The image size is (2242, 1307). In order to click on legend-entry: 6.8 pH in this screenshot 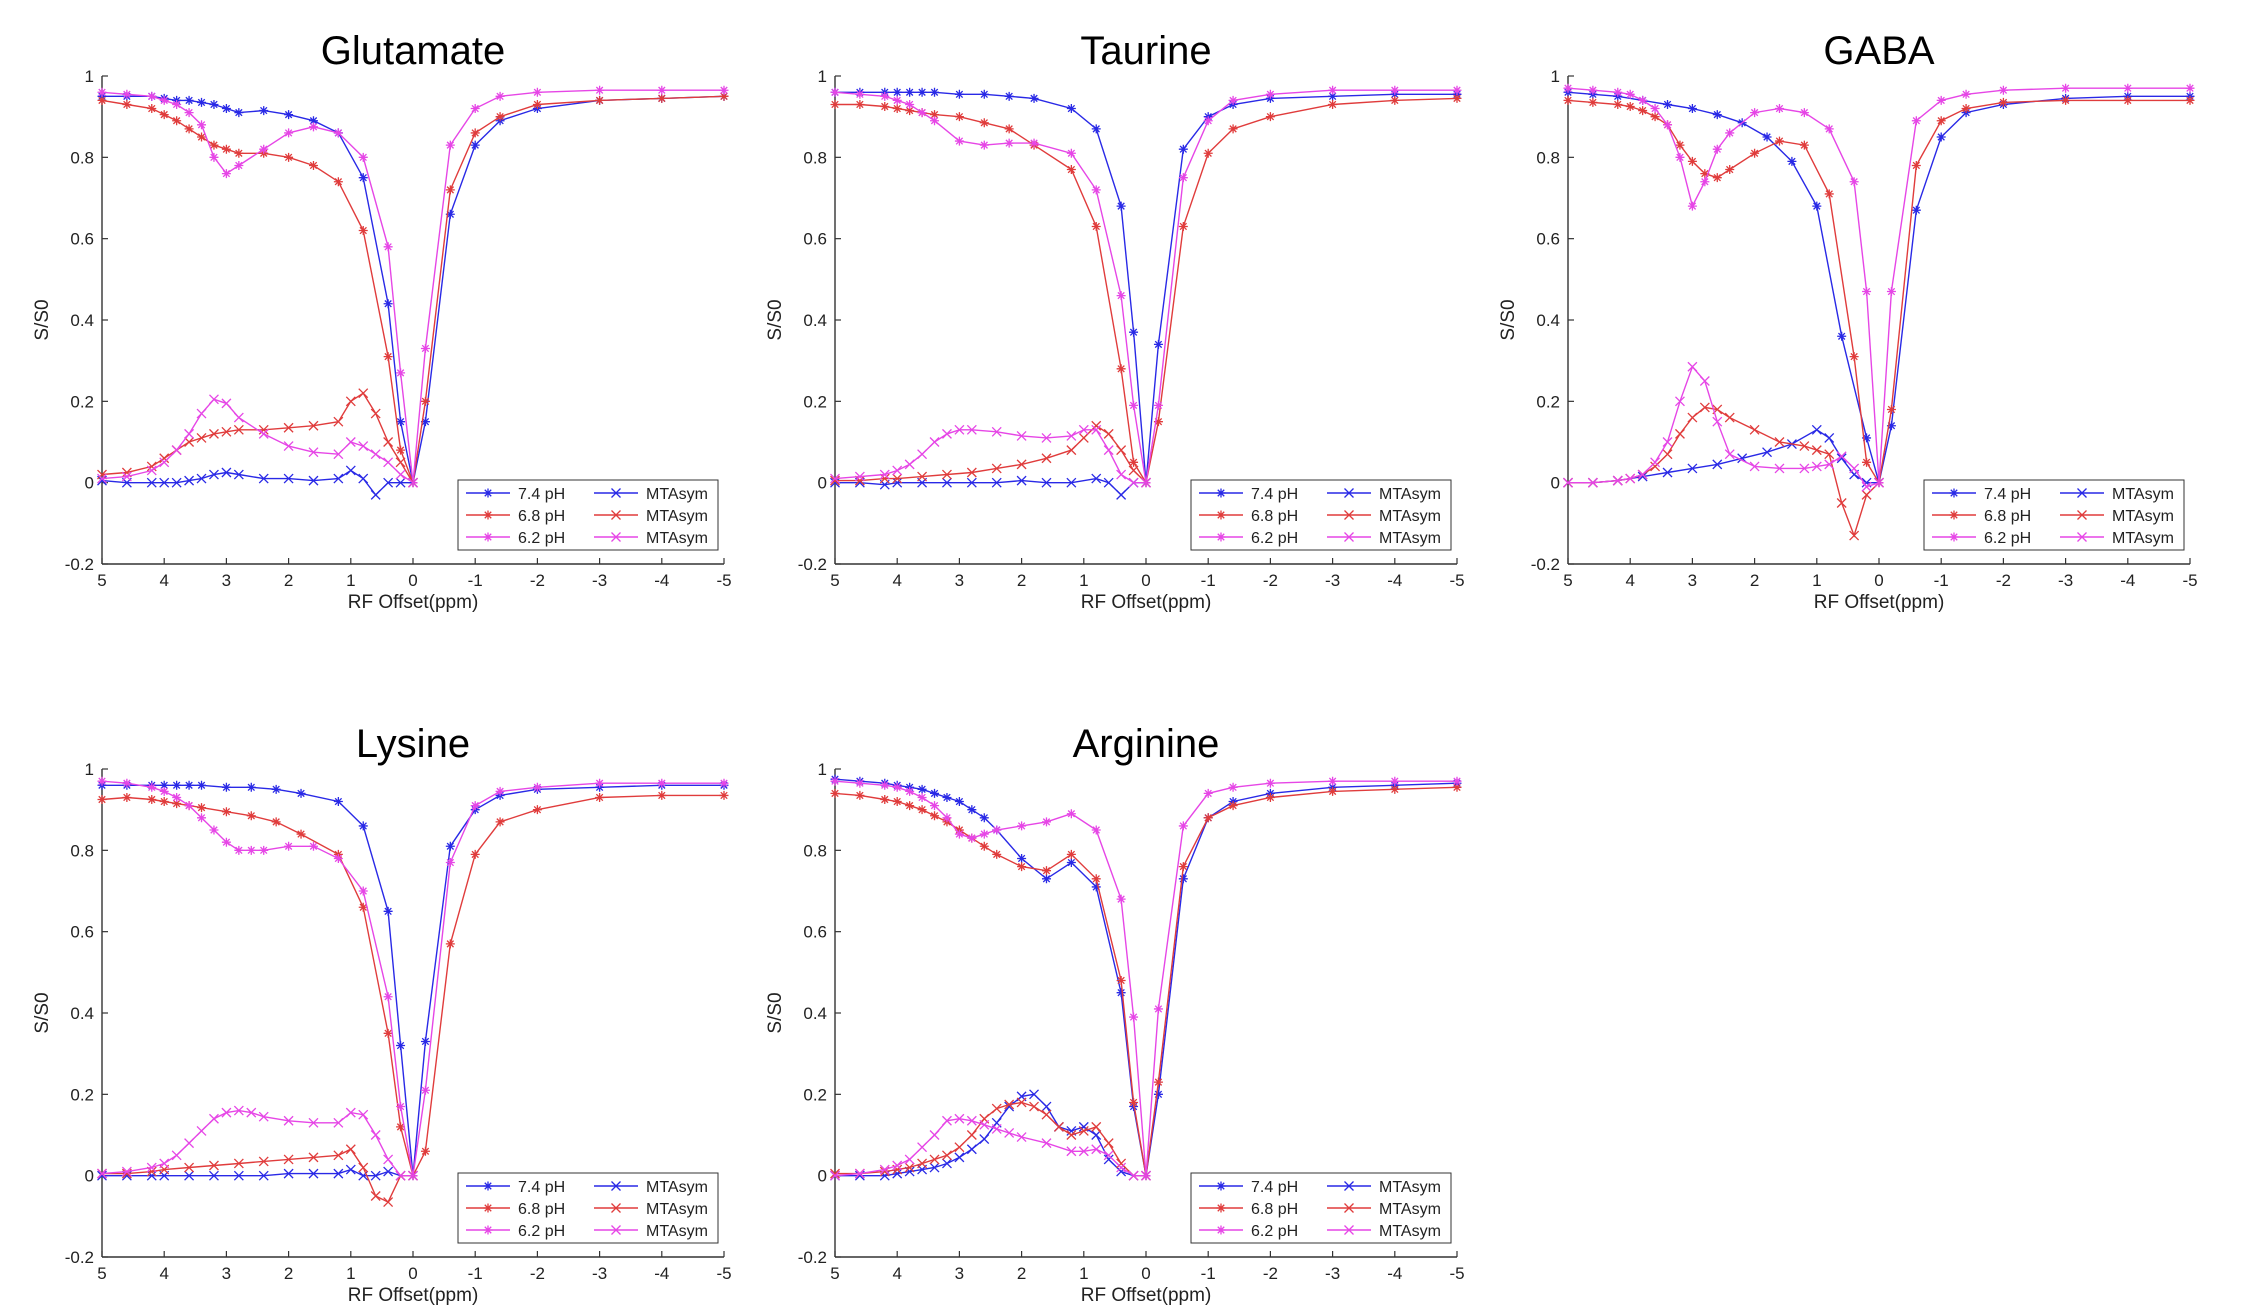, I will do `click(515, 516)`.